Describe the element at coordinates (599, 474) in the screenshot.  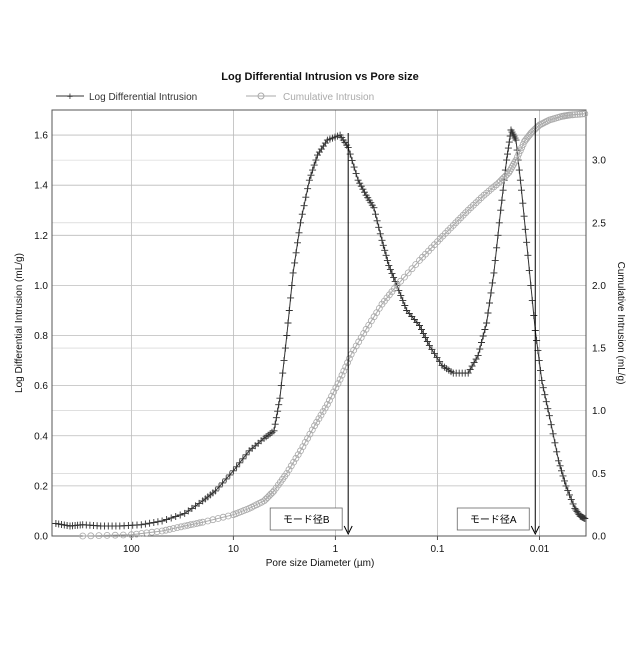
I see `y2-tick-label: 0.5` at that location.